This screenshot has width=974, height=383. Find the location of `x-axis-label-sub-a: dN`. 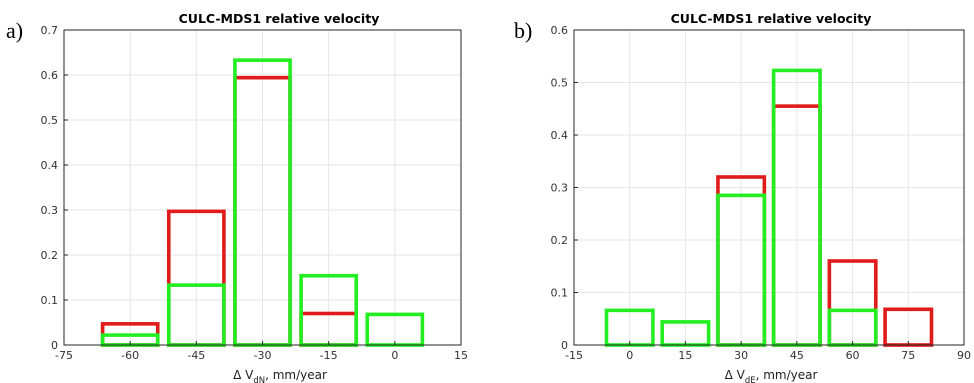

x-axis-label-sub-a: dN is located at coordinates (259, 379).